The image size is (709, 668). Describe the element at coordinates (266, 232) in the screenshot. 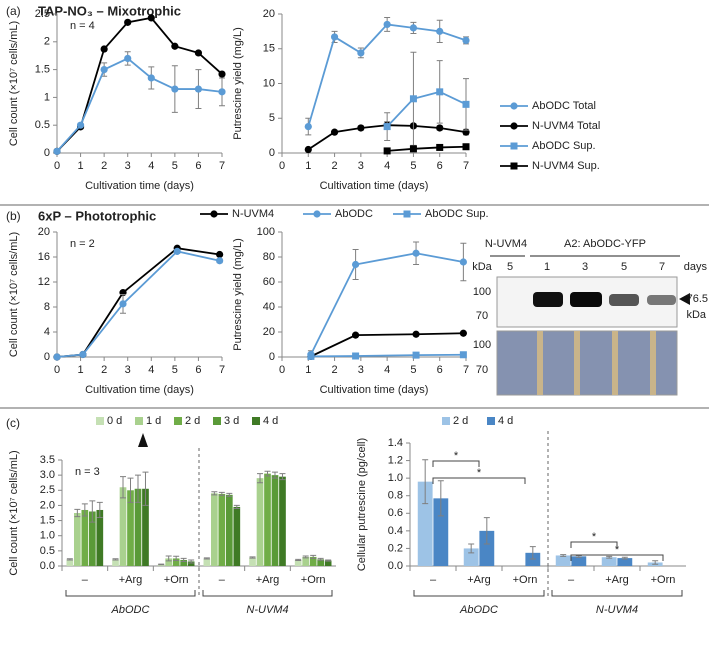

I see `y-tick-label: 100` at that location.